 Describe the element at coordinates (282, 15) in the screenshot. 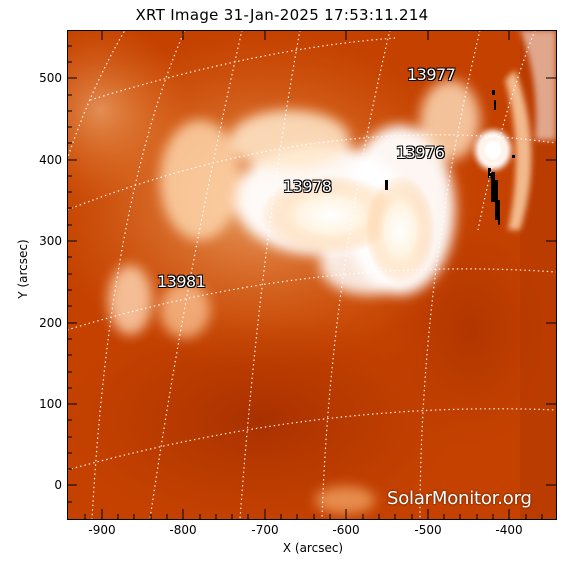

I see `plot-title: XRT Image 31-Jan-2025 17:53:11.214` at that location.